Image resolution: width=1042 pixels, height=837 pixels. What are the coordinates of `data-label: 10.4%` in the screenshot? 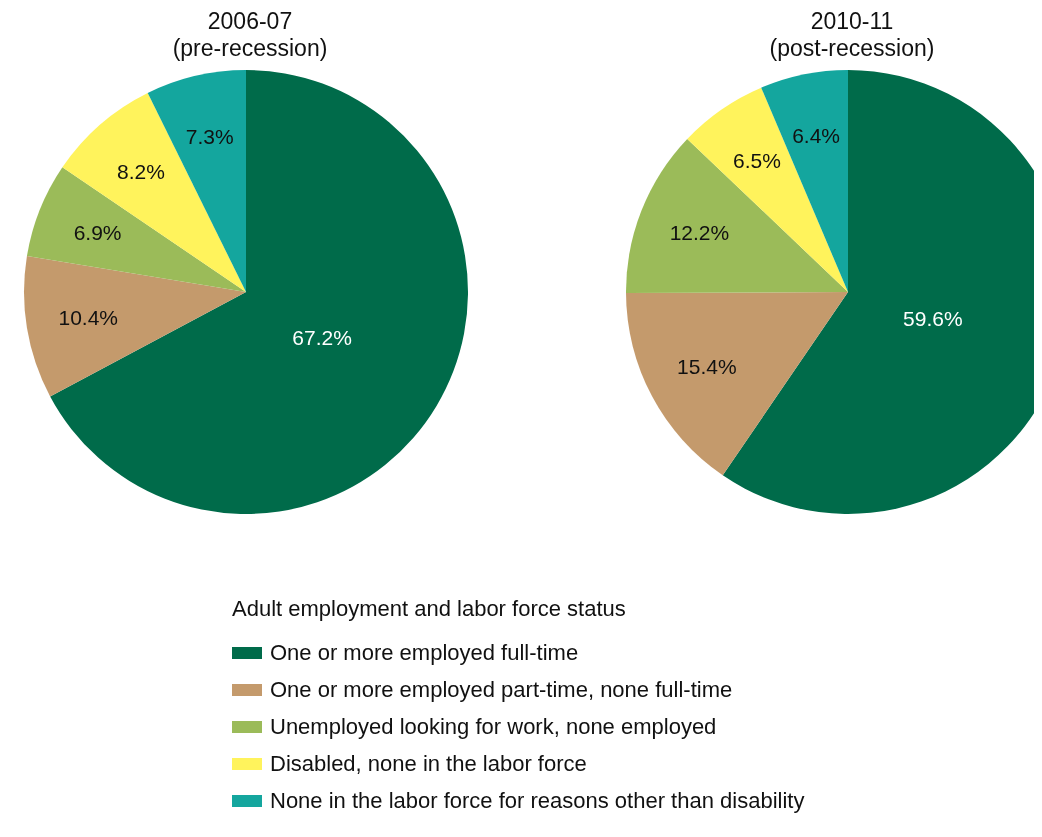 It's located at (88, 318).